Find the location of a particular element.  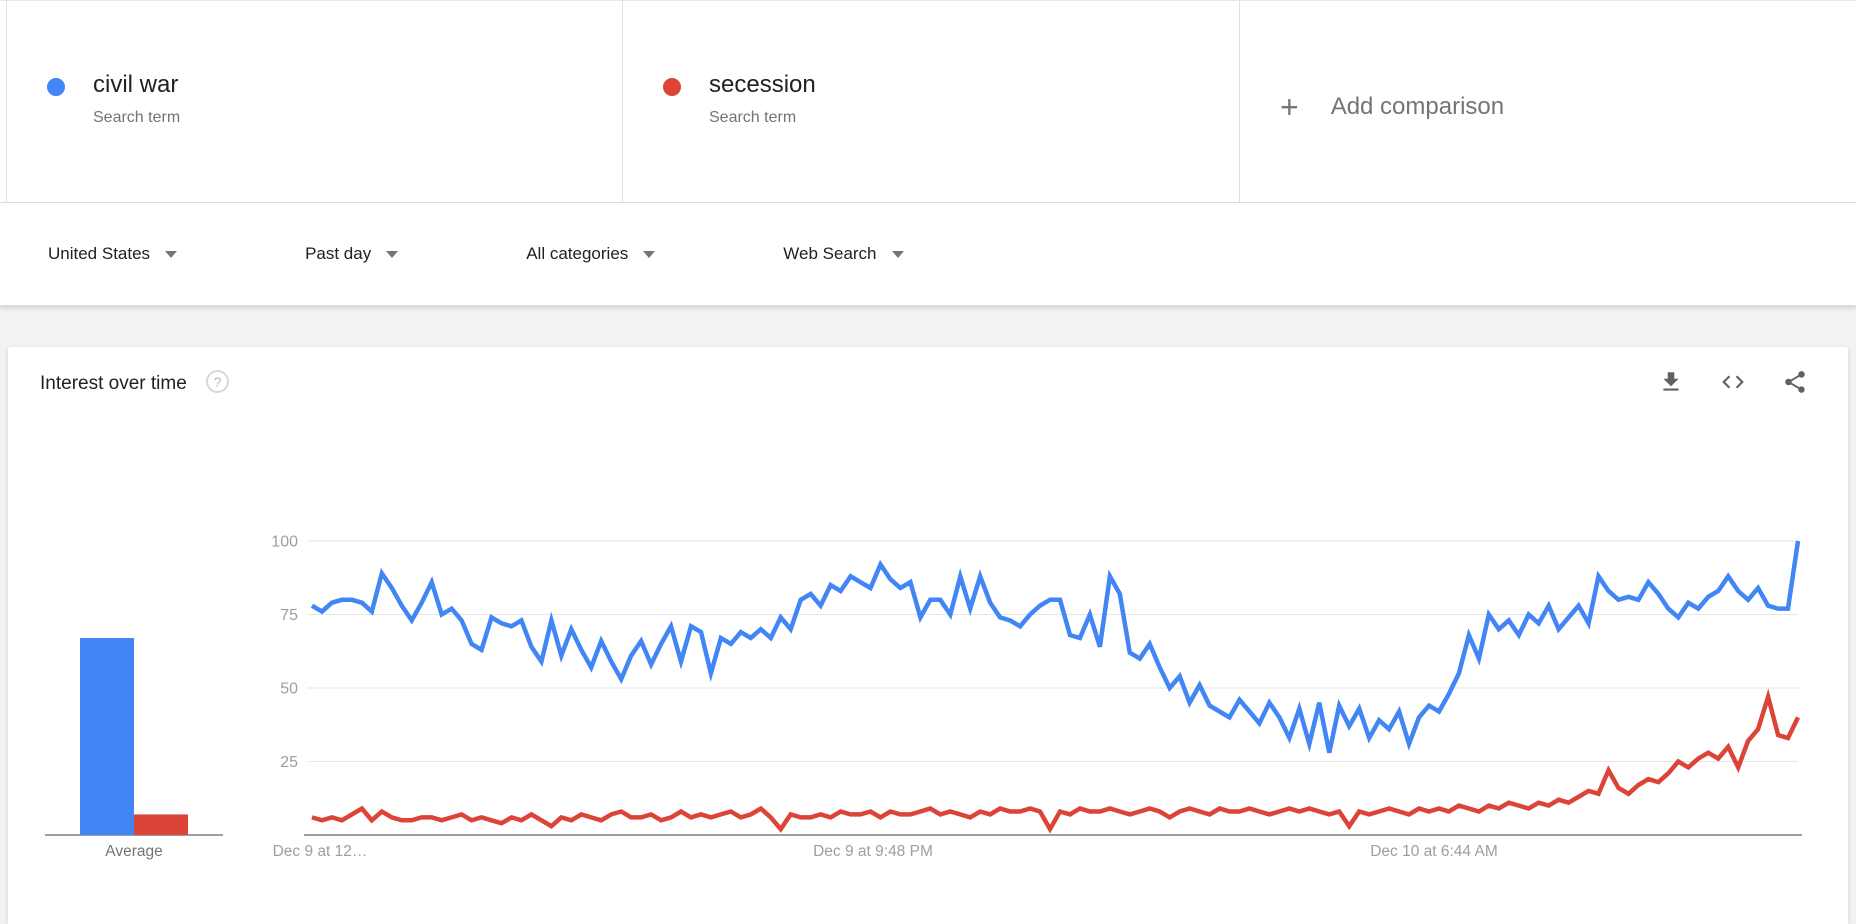

help-icon: ? is located at coordinates (217, 381).